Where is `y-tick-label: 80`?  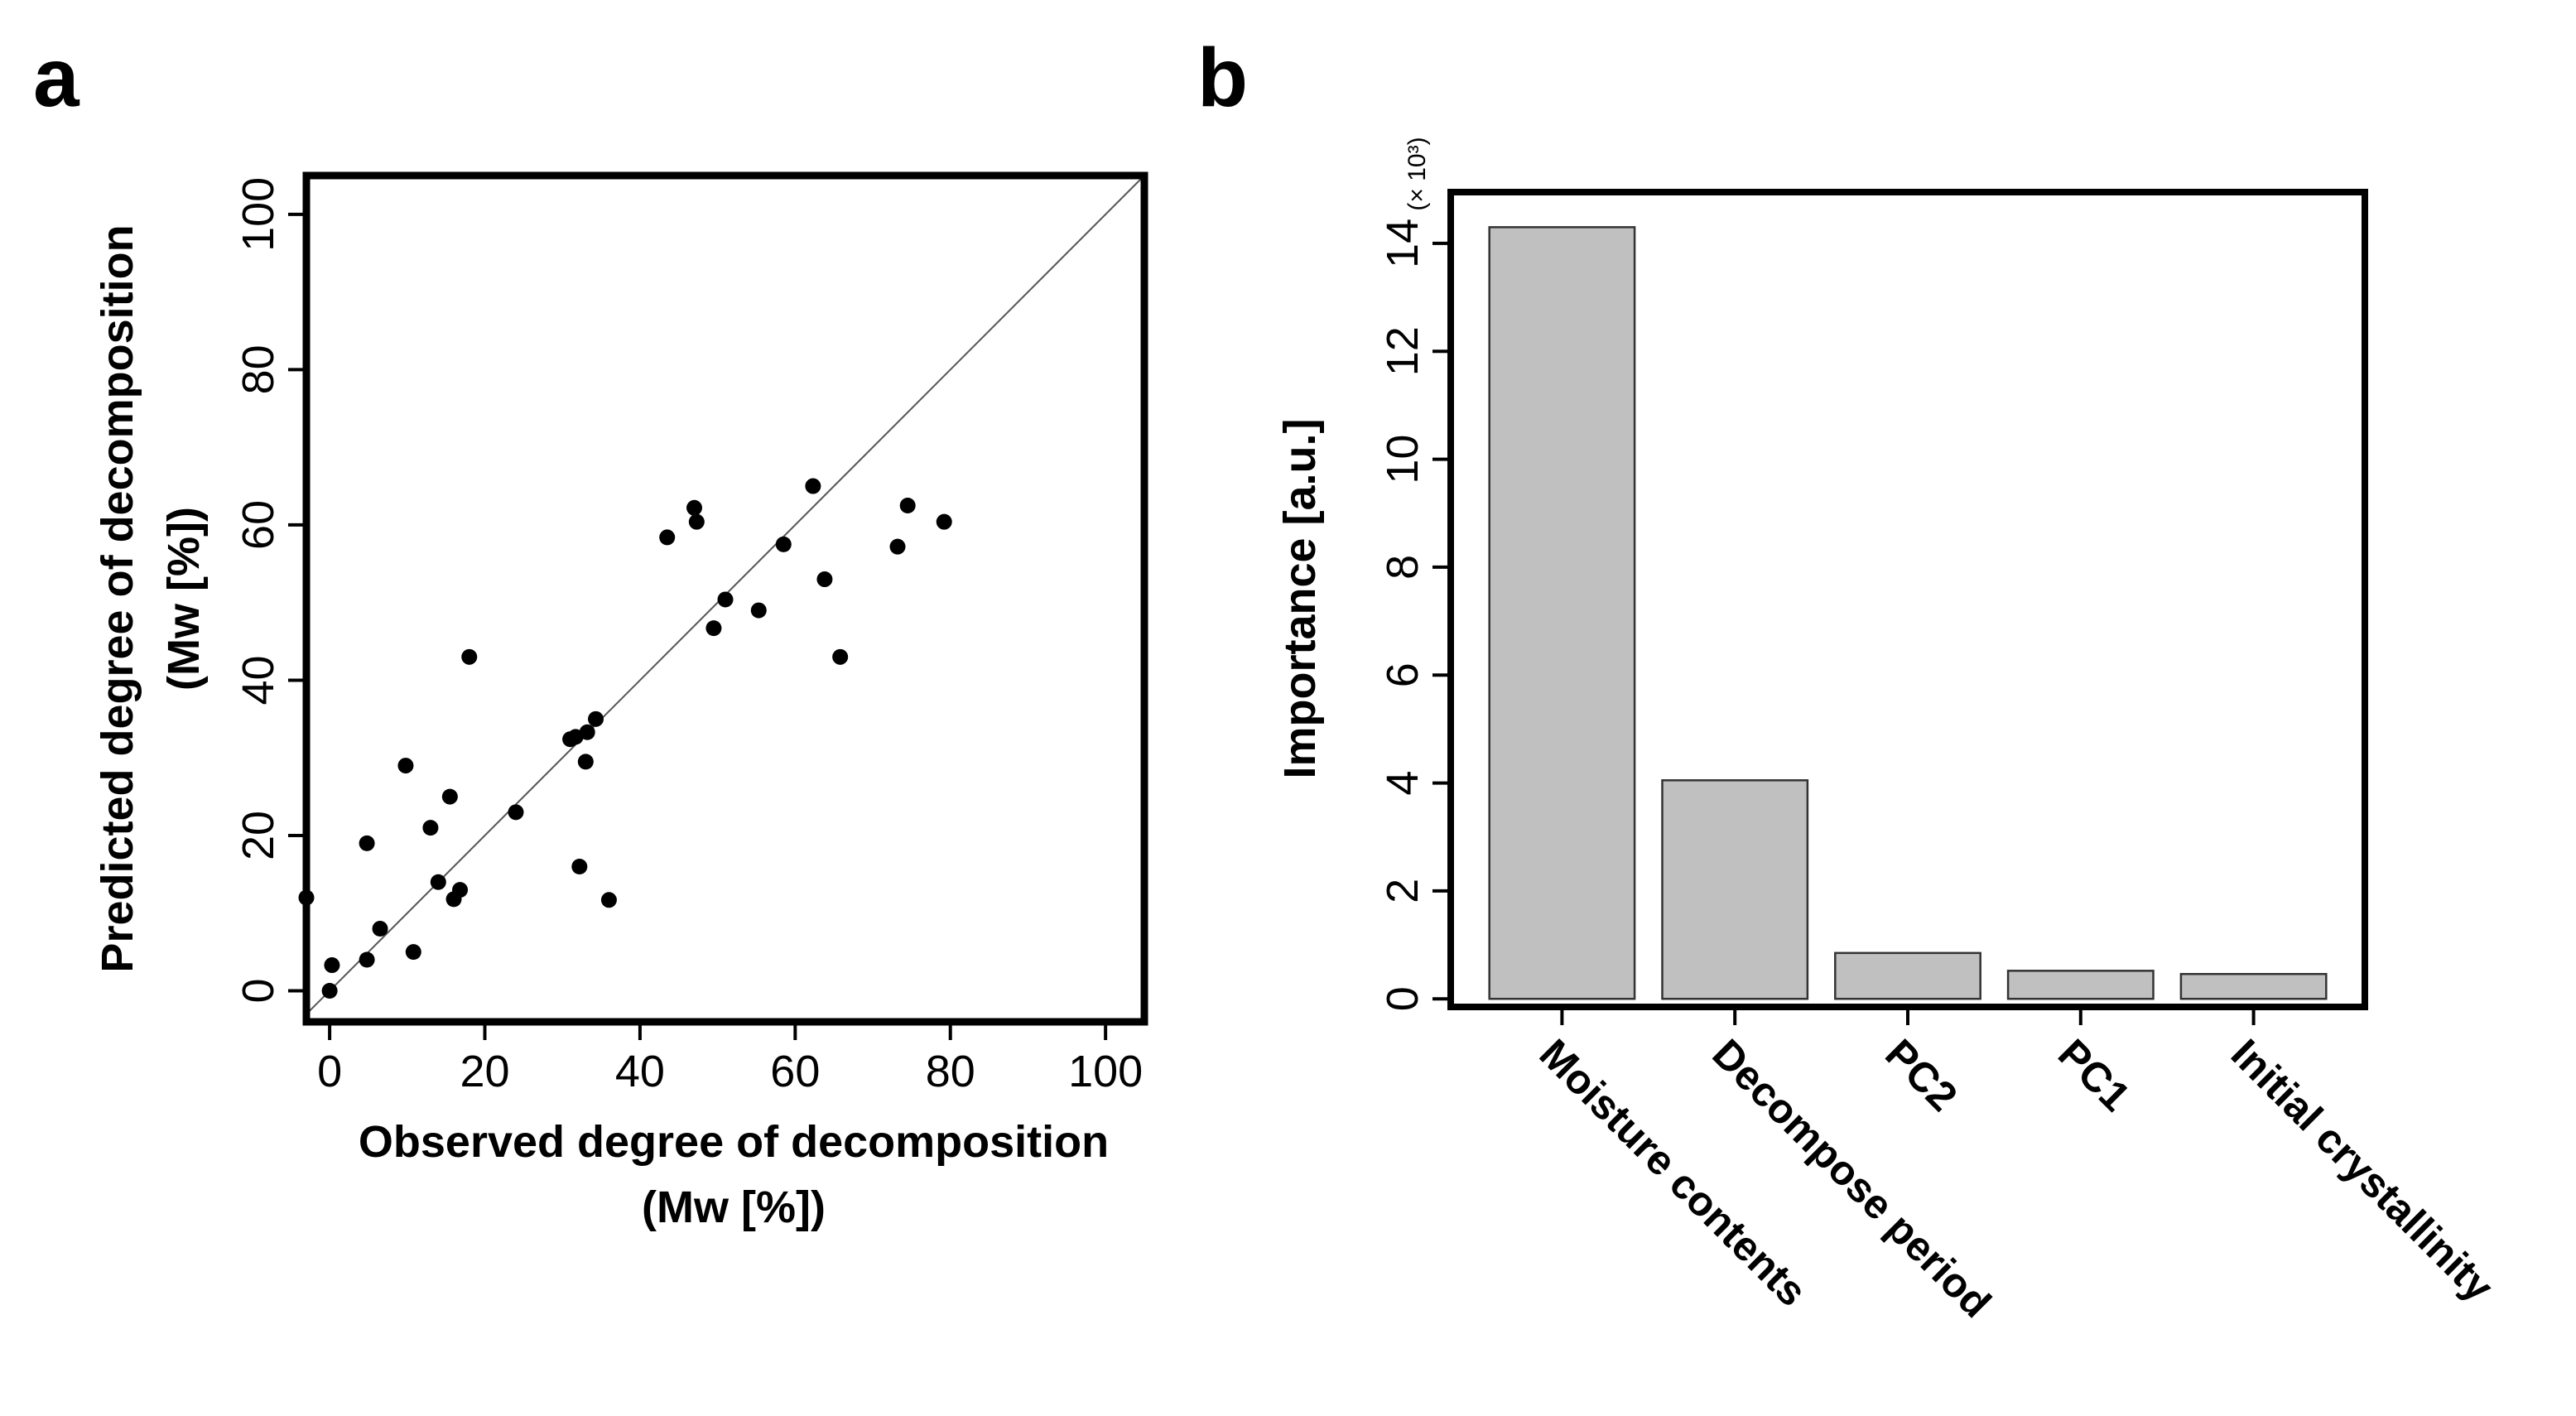 y-tick-label: 80 is located at coordinates (258, 369).